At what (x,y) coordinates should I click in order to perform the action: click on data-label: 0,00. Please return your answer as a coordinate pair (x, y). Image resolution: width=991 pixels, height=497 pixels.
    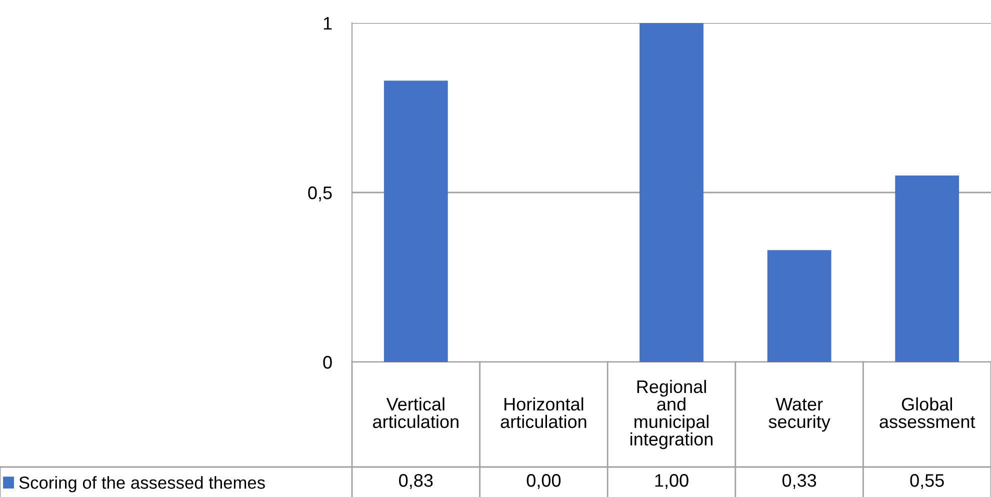
    Looking at the image, I should click on (543, 481).